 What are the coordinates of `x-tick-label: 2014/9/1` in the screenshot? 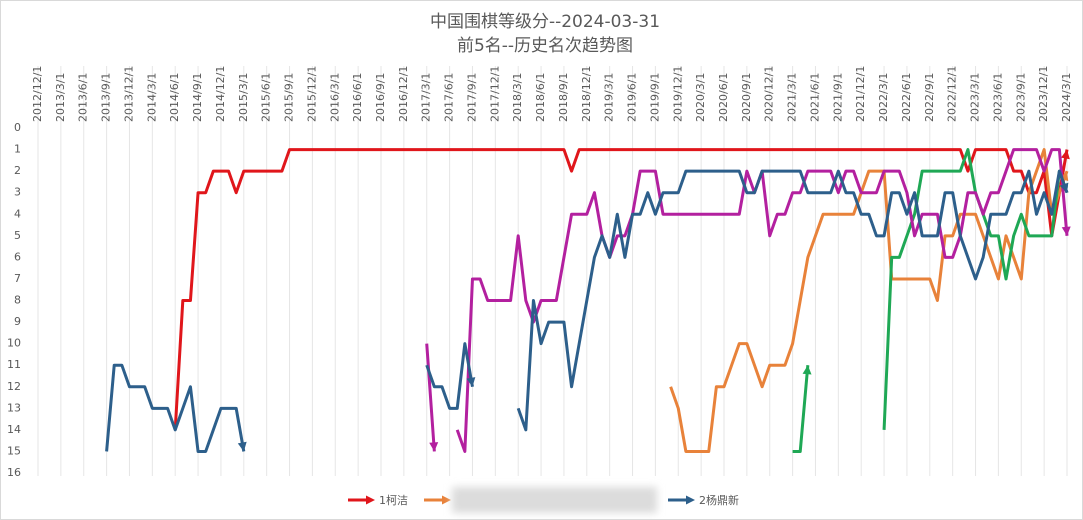 It's located at (197, 97).